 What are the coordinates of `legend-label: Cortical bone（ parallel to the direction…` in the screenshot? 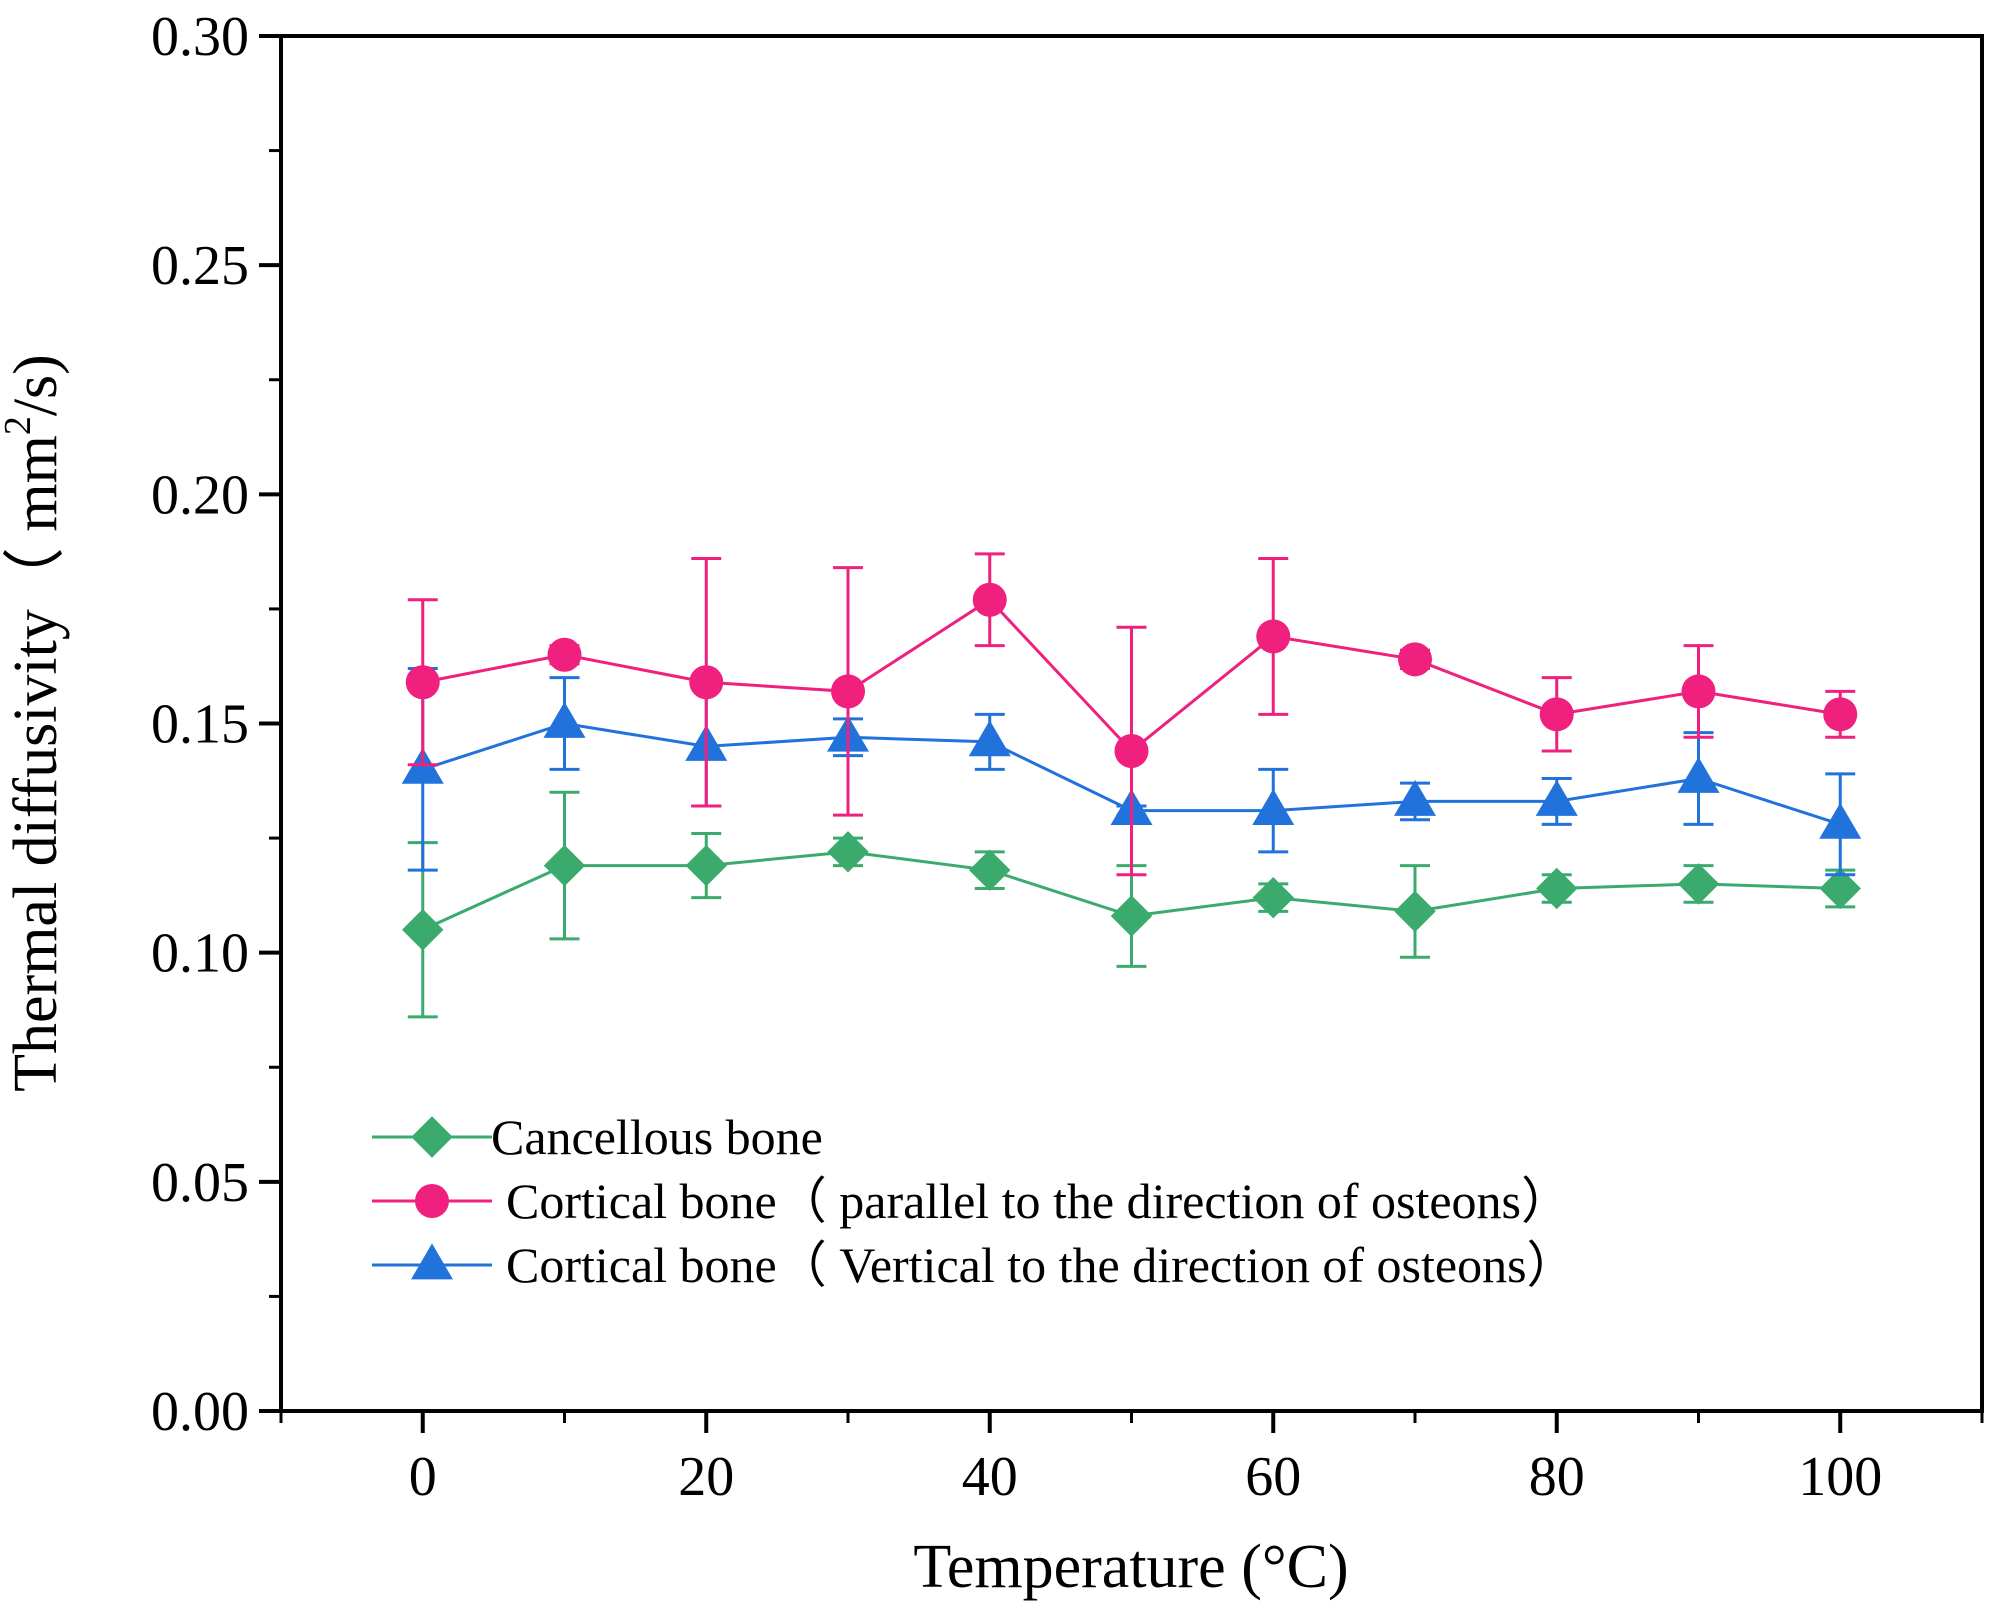 It's located at (1038, 1201).